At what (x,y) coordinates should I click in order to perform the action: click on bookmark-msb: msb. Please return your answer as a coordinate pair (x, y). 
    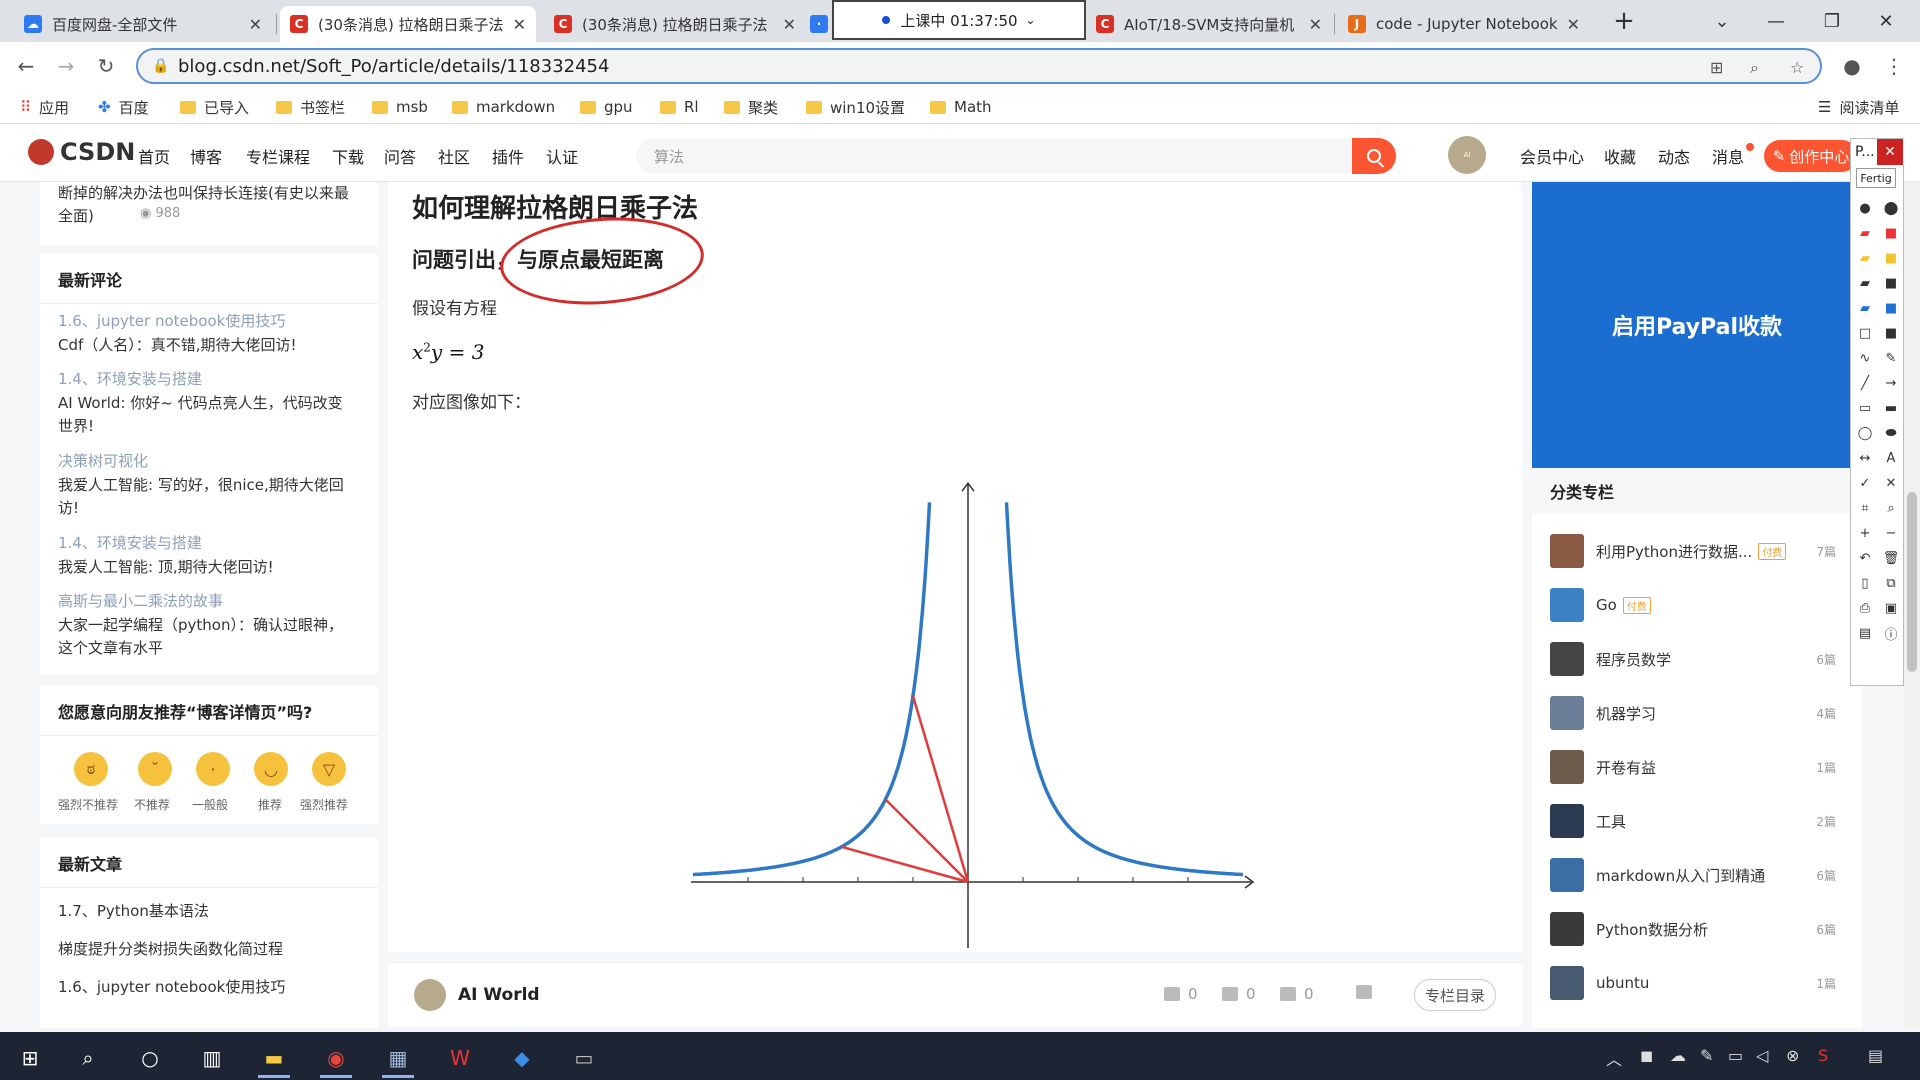
    Looking at the image, I should click on (400, 107).